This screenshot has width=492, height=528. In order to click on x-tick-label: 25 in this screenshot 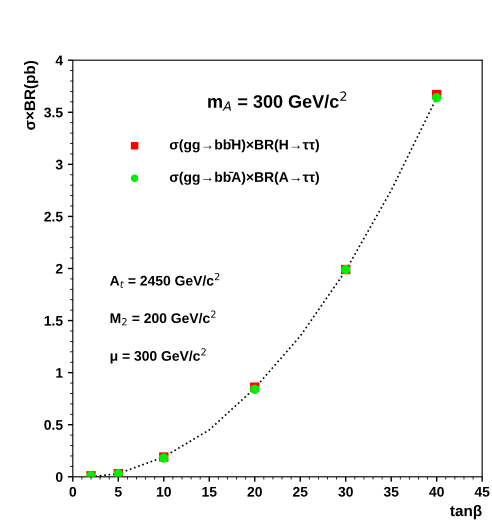, I will do `click(300, 491)`.